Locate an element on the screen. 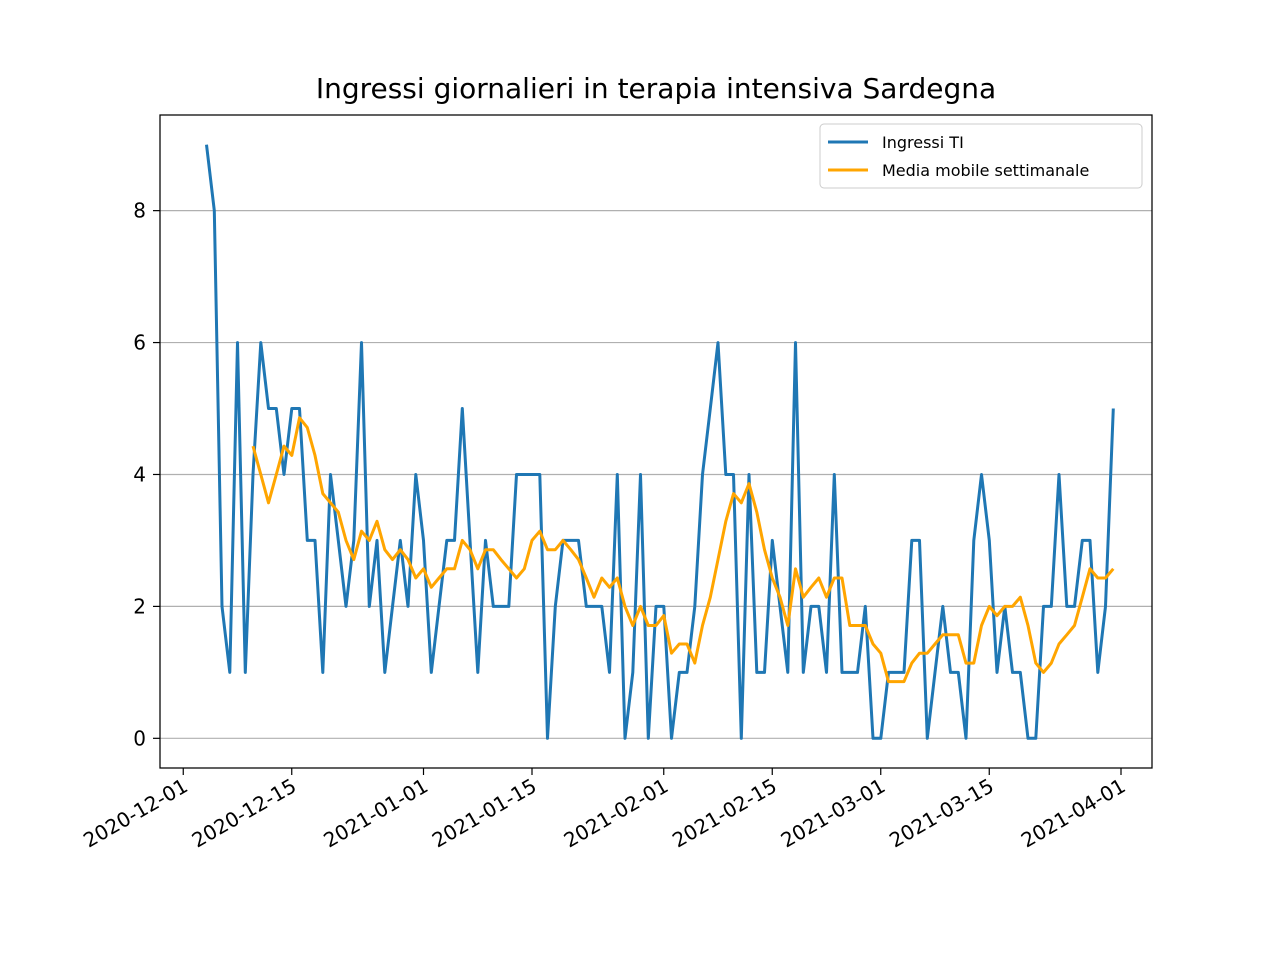 The height and width of the screenshot is (960, 1280). y-tick-label: 6 is located at coordinates (139, 343).